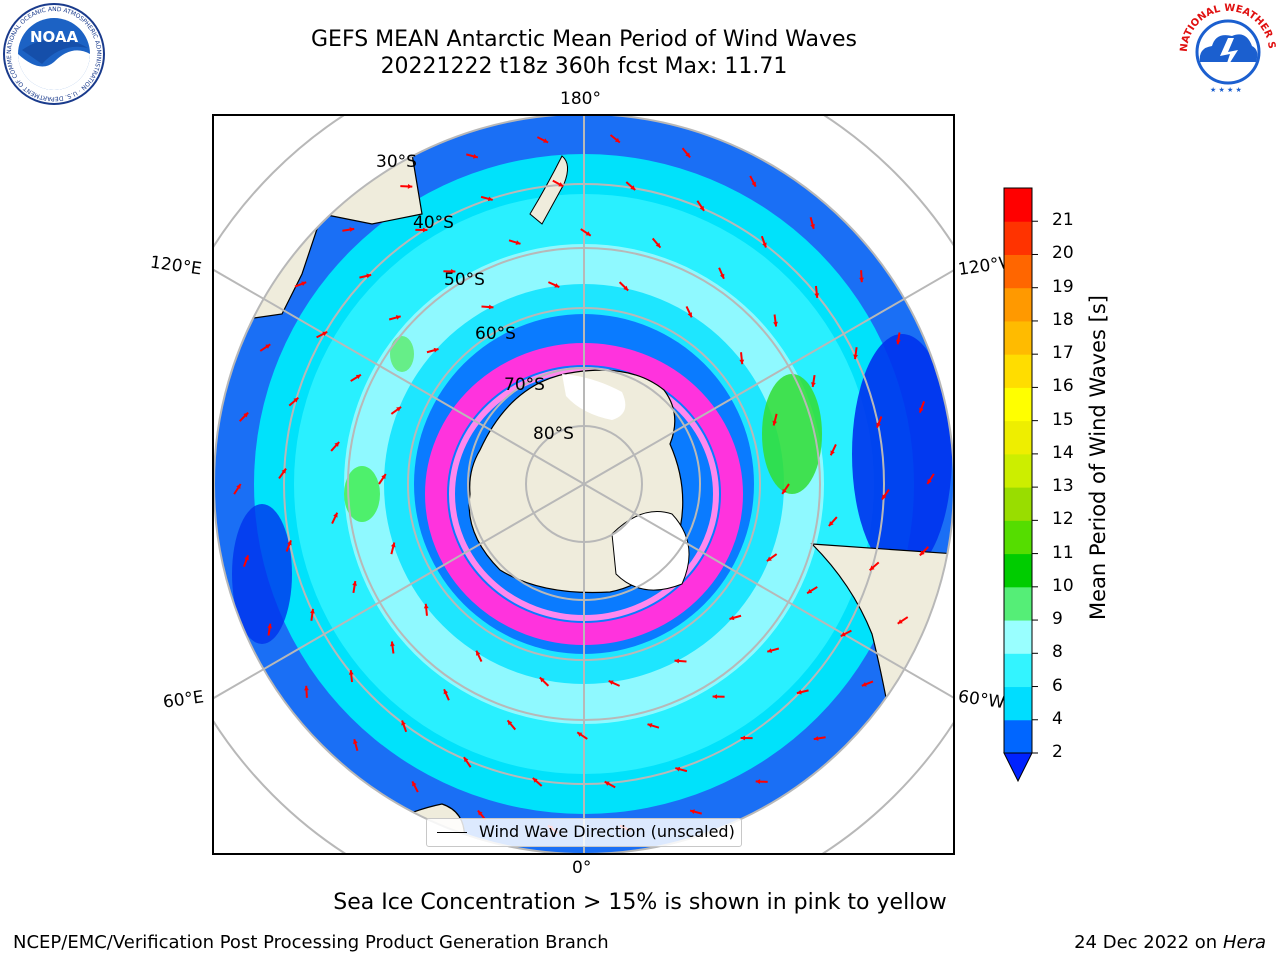 The image size is (1280, 960). Describe the element at coordinates (1063, 220) in the screenshot. I see `colorbar-tick-label: 21` at that location.